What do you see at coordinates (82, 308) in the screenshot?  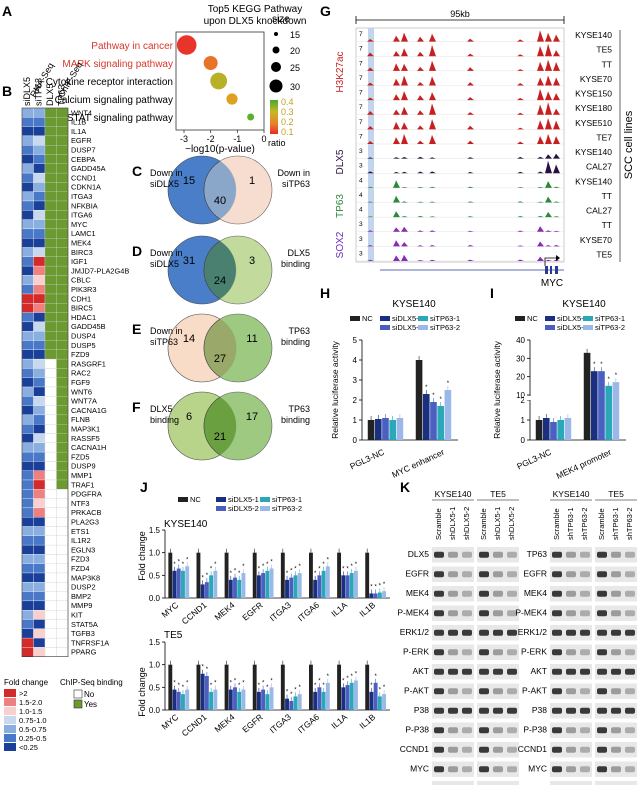 I see `gene-label: BIRC5` at bounding box center [82, 308].